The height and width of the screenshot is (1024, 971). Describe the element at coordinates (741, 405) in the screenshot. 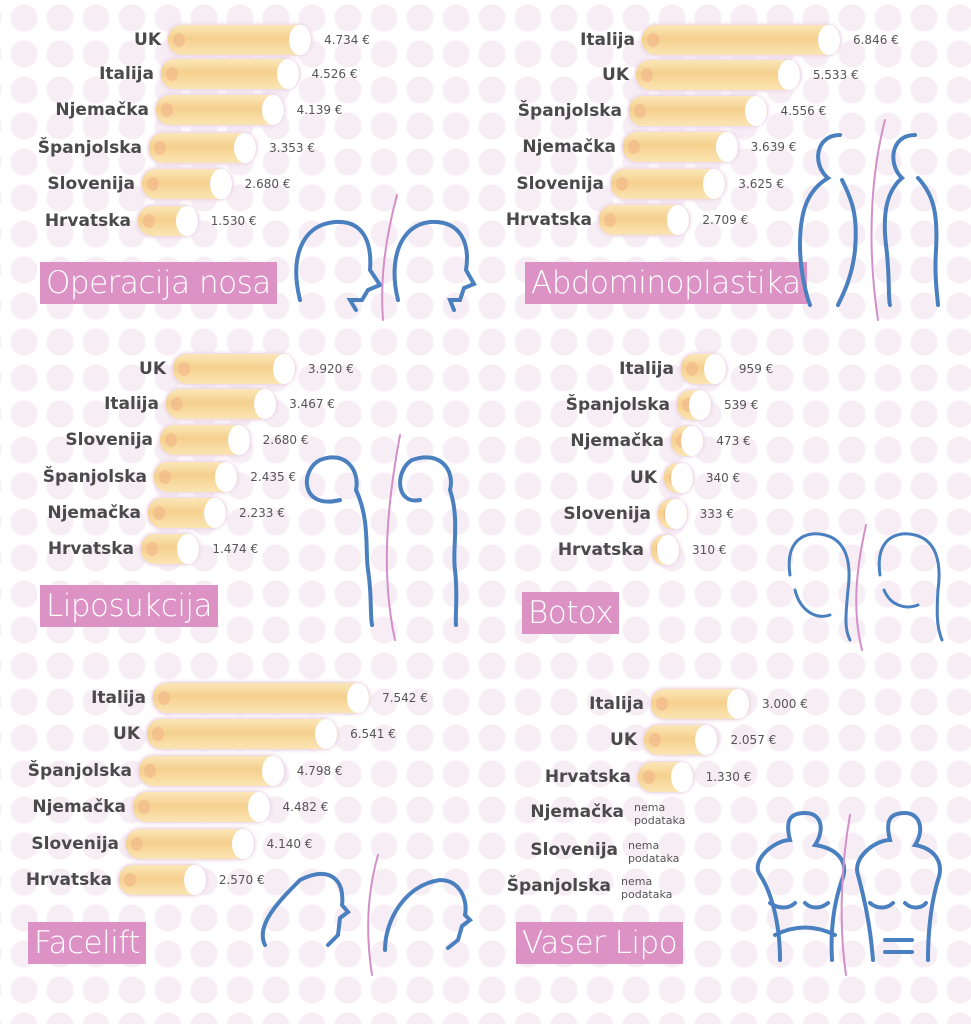

I see `value-label: 539 €` at that location.